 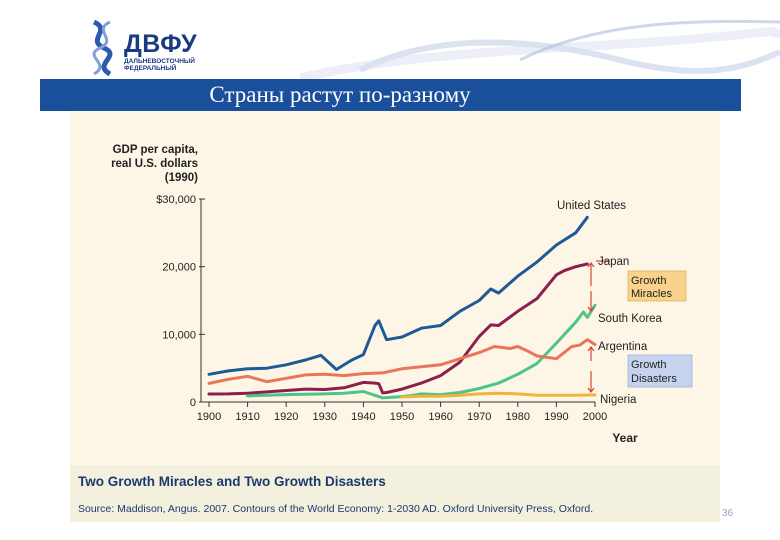 I want to click on series-line-nigeria, so click(x=498, y=395).